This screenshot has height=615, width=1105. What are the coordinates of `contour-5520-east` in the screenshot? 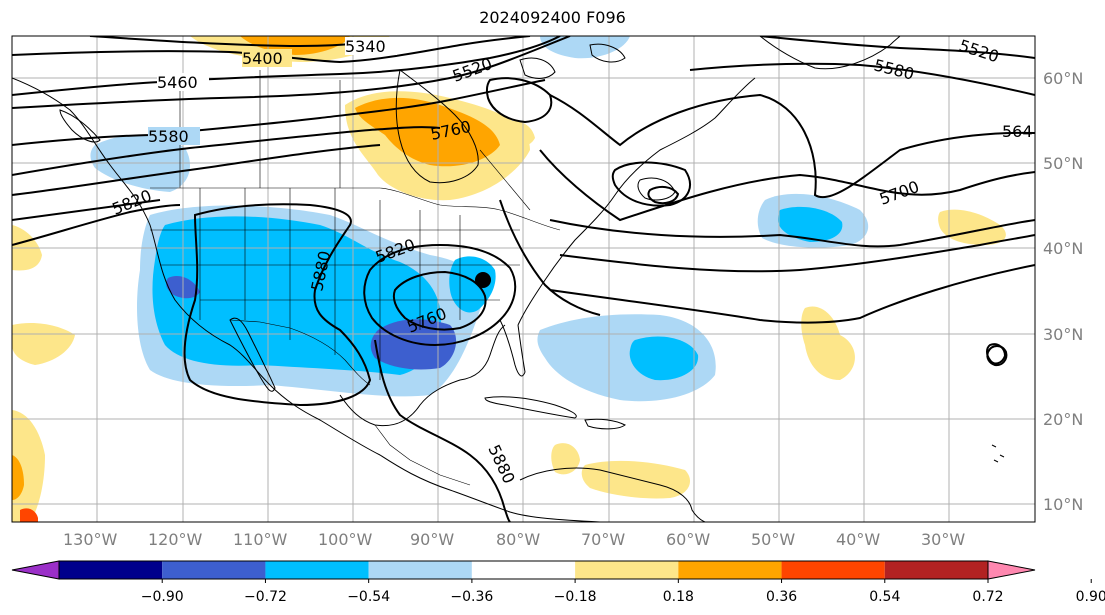 It's located at (897, 47).